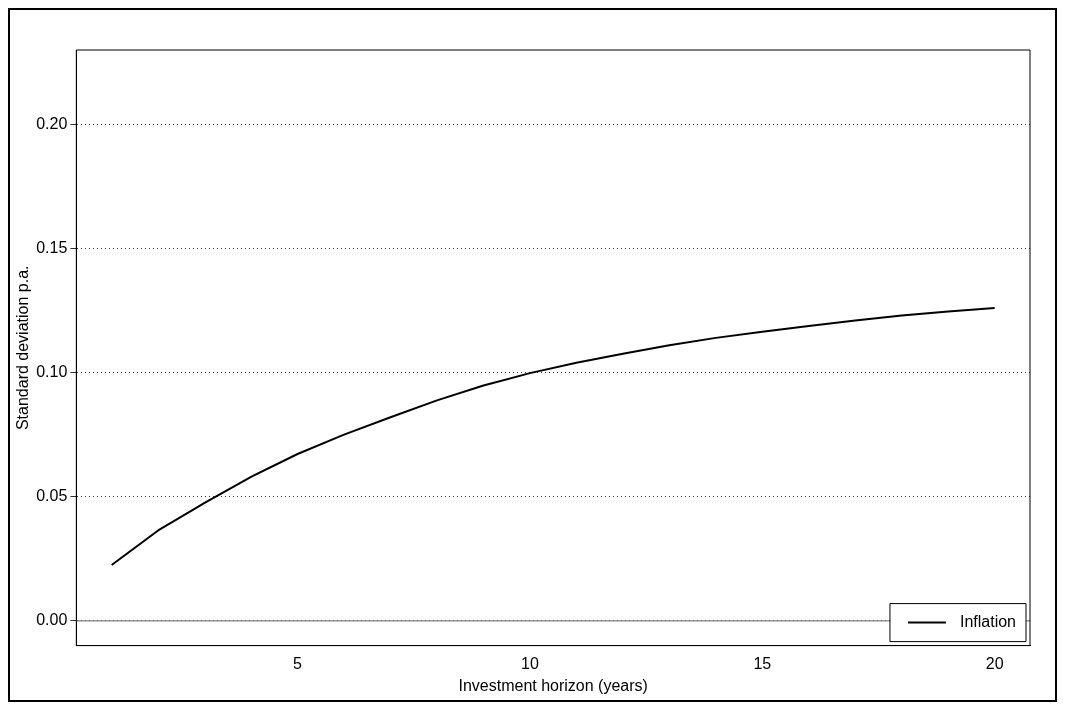 This screenshot has height=710, width=1065. I want to click on x-axis-title: Investment horizon (years), so click(553, 685).